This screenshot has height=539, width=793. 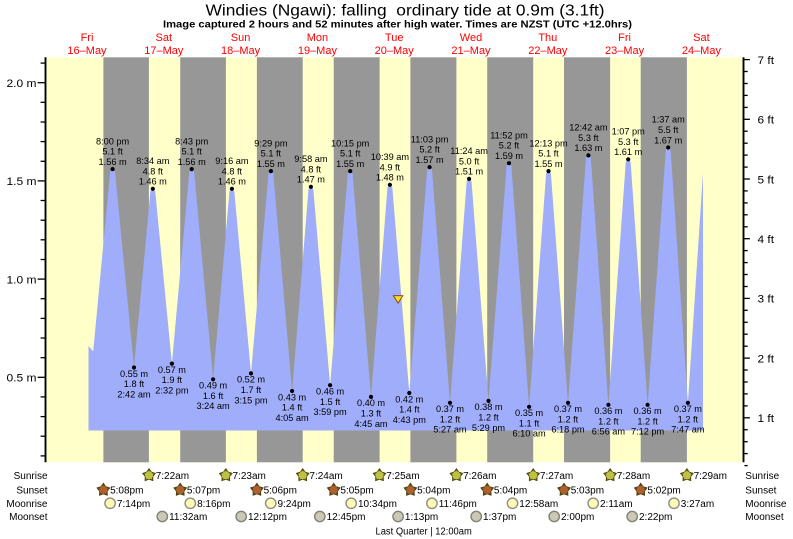 I want to click on svg-text: 0.49 m, so click(x=213, y=386).